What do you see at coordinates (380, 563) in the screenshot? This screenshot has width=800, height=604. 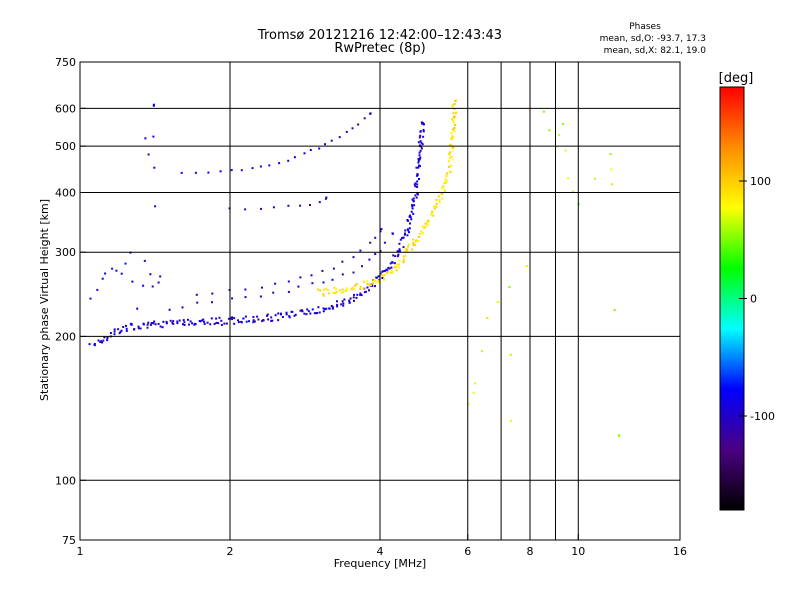 I see `x-axis-label: Frequency [MHz]` at bounding box center [380, 563].